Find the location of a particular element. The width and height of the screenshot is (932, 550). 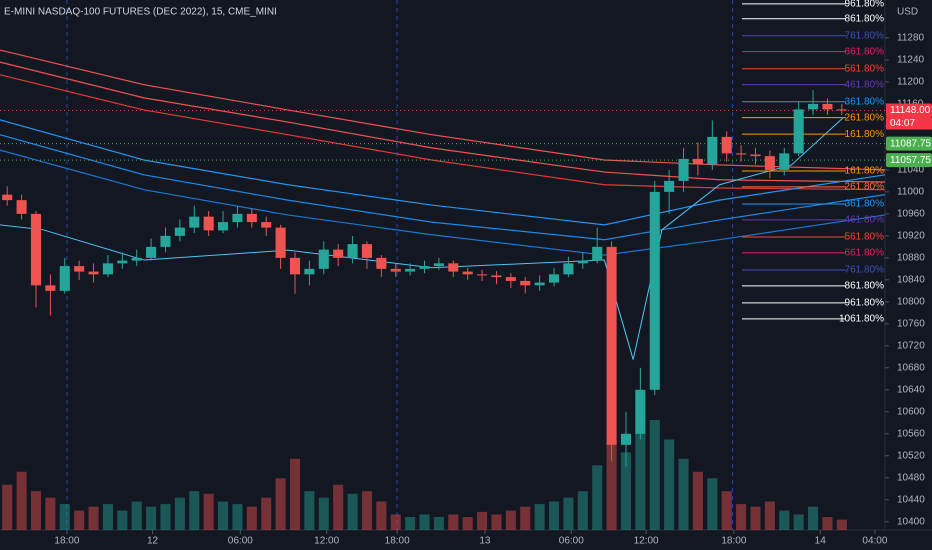

countdown: 04:07 is located at coordinates (902, 123).